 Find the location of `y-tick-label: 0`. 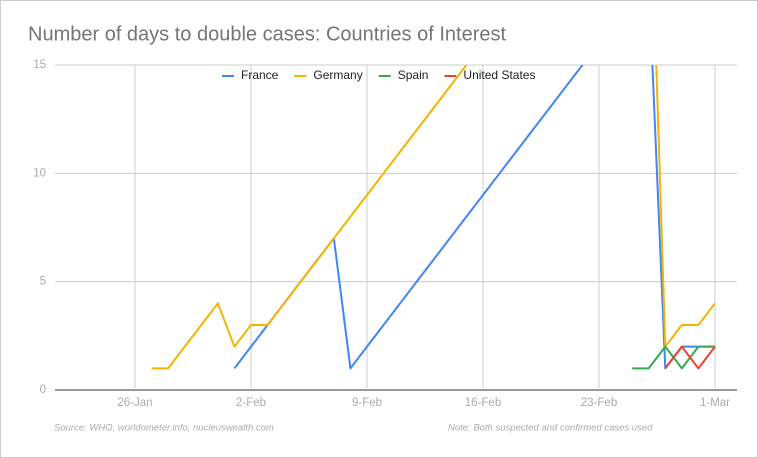

y-tick-label: 0 is located at coordinates (43, 390).